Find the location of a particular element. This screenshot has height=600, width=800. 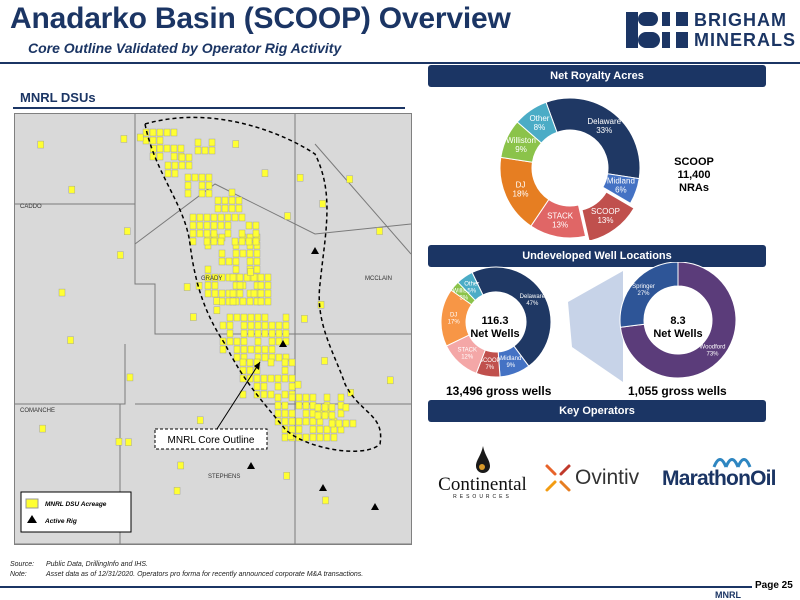

slice-value: 12% is located at coordinates (467, 357).